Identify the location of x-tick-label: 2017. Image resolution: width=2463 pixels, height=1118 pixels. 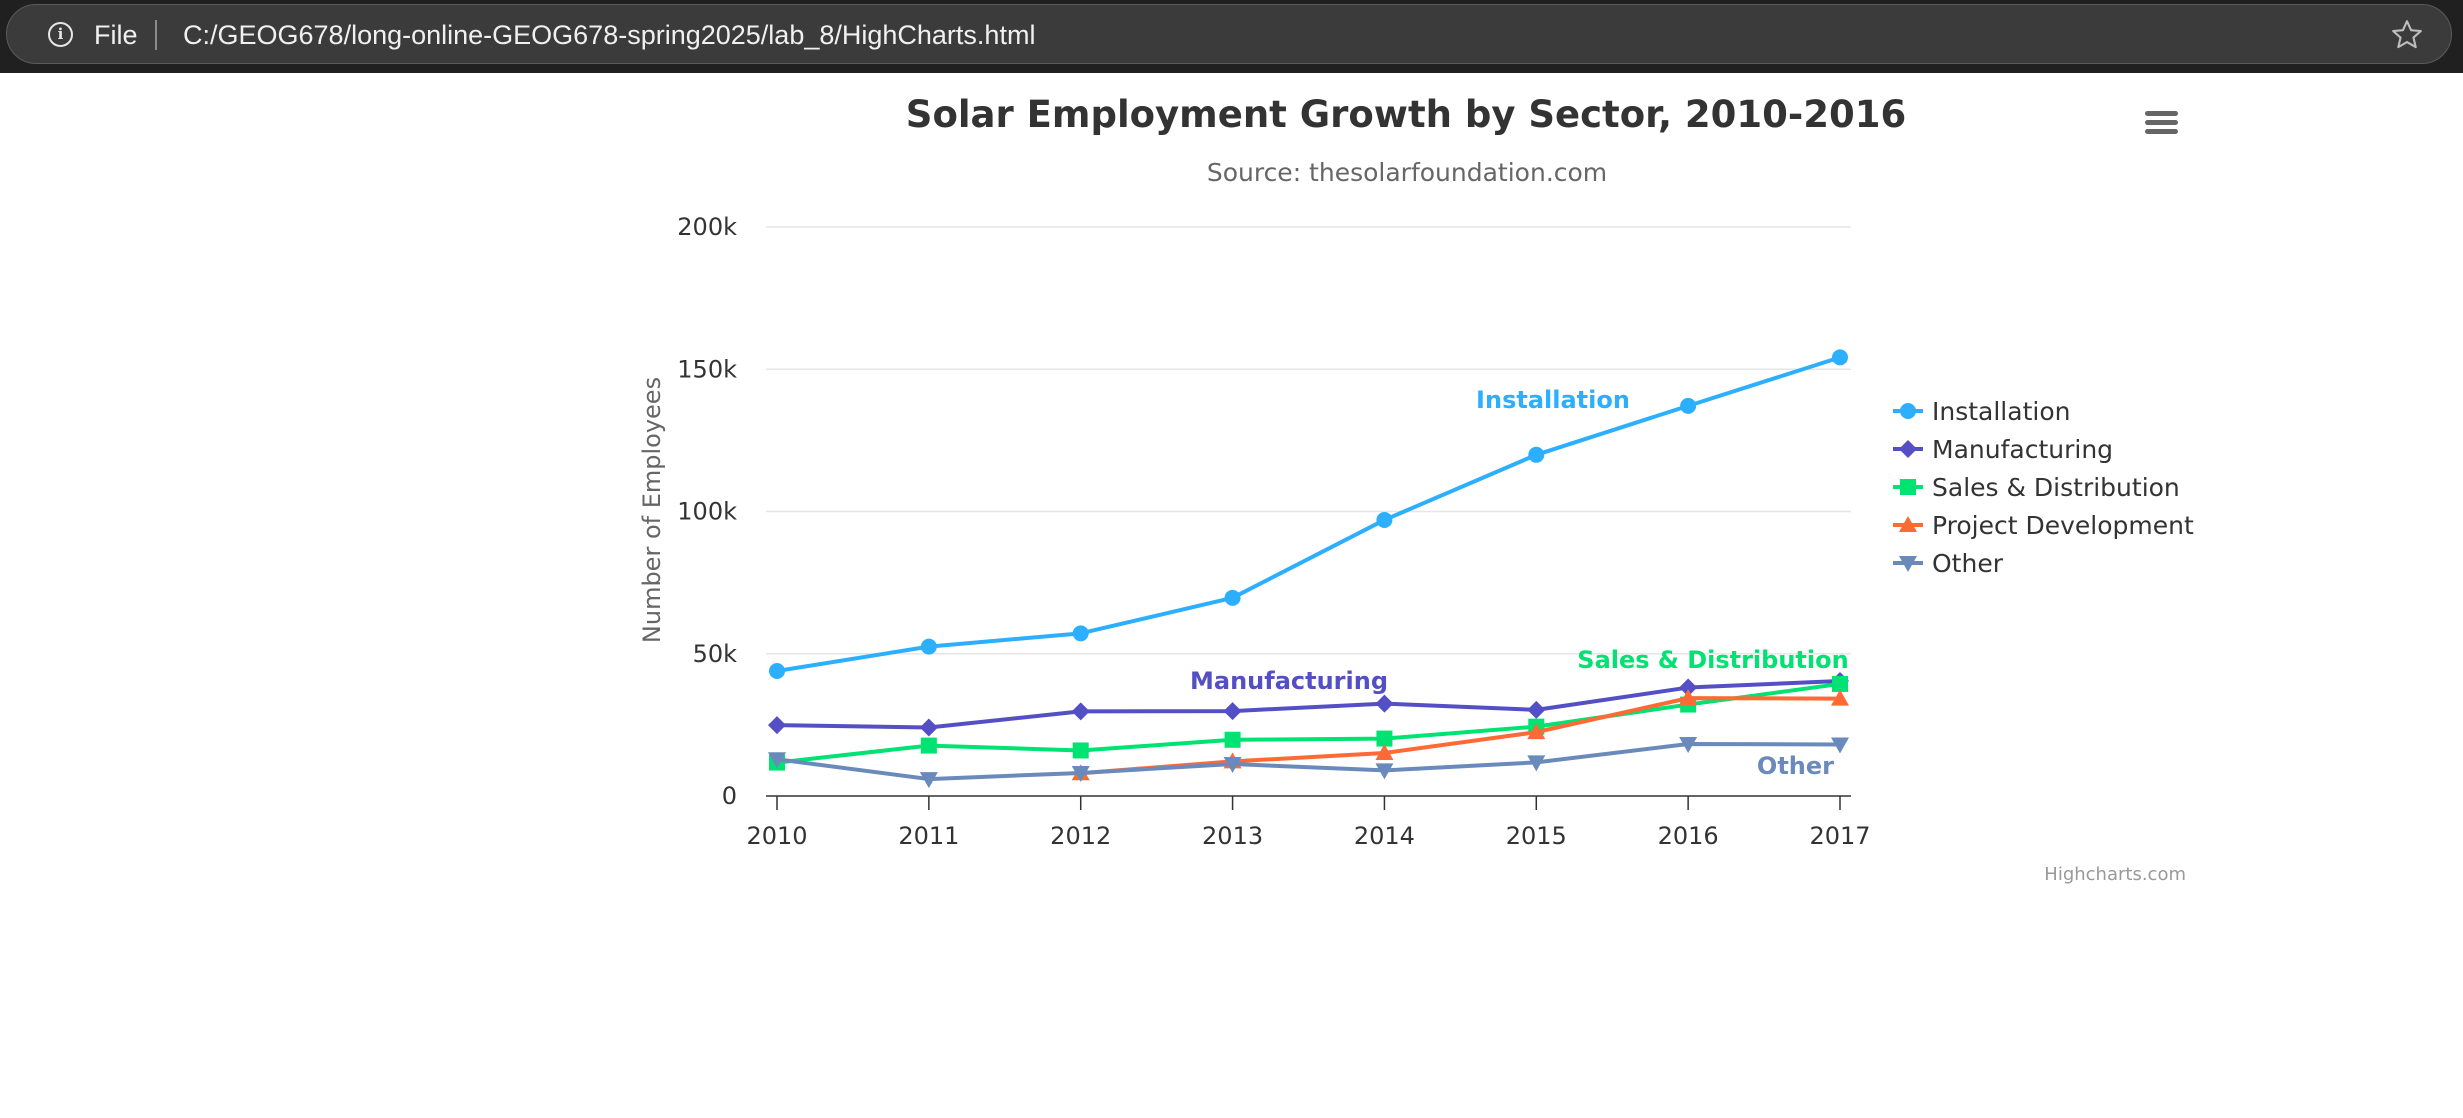
(1839, 836).